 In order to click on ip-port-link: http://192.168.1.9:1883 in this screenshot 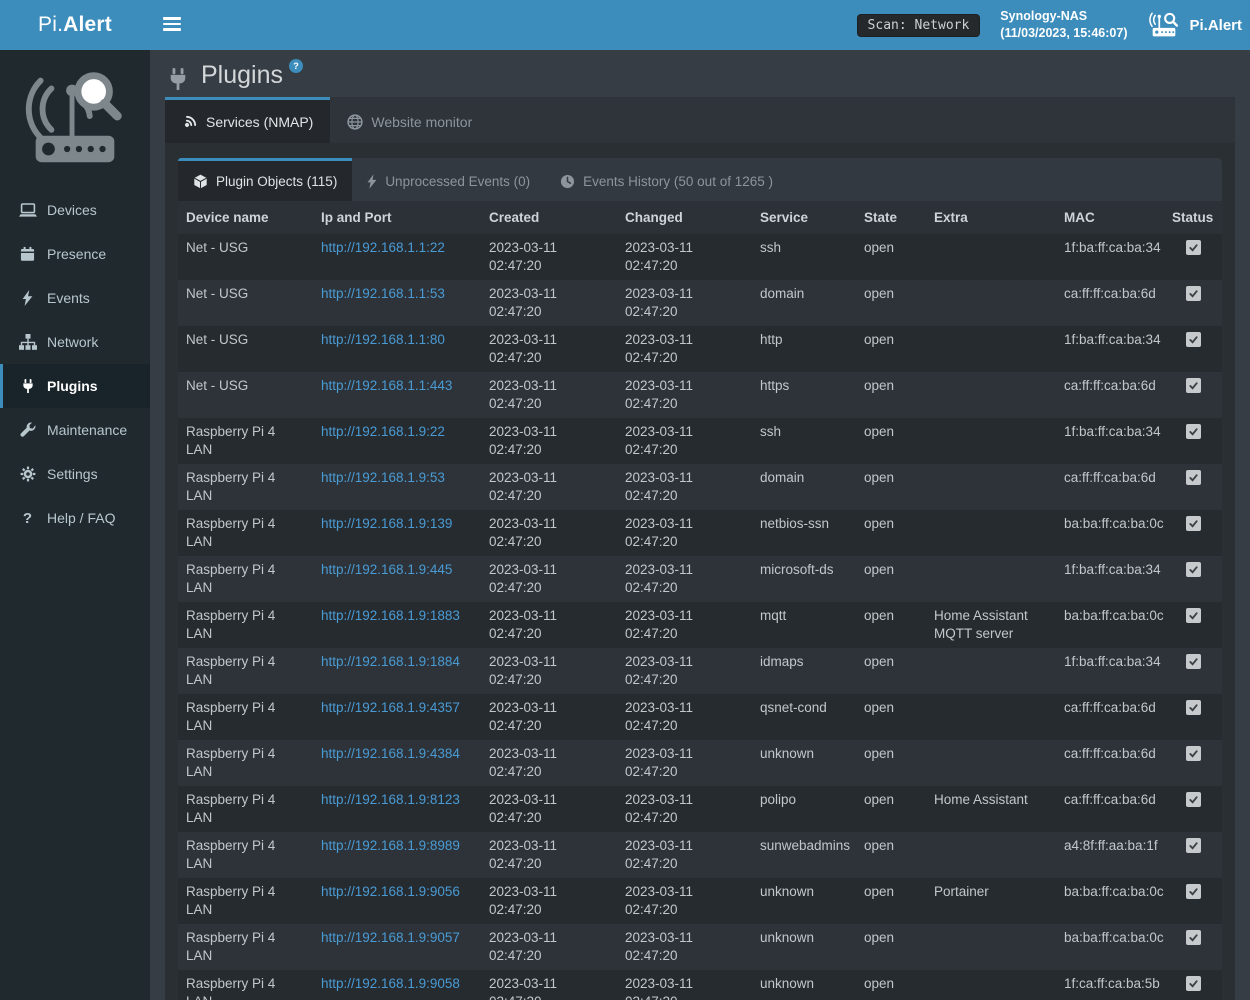, I will do `click(390, 615)`.